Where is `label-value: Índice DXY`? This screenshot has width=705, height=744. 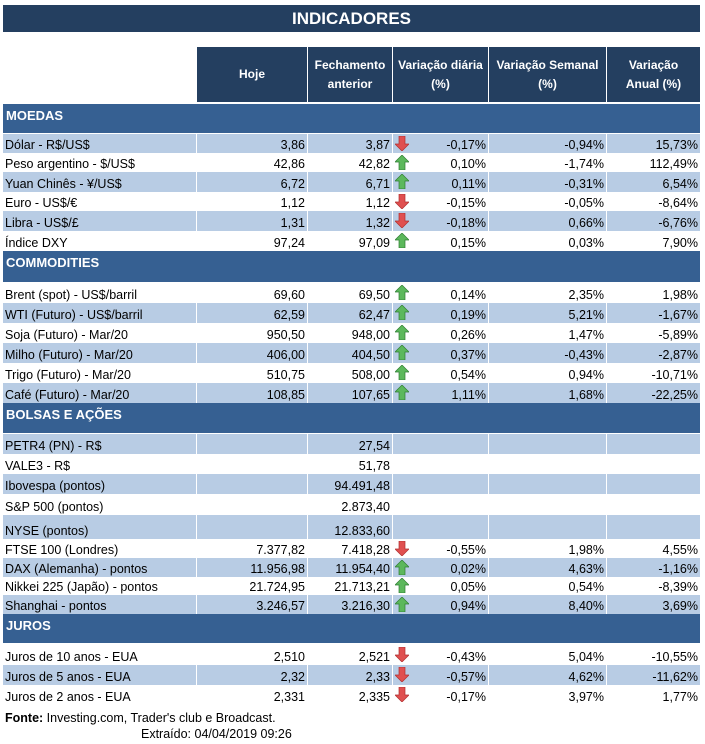 label-value: Índice DXY is located at coordinates (36, 243).